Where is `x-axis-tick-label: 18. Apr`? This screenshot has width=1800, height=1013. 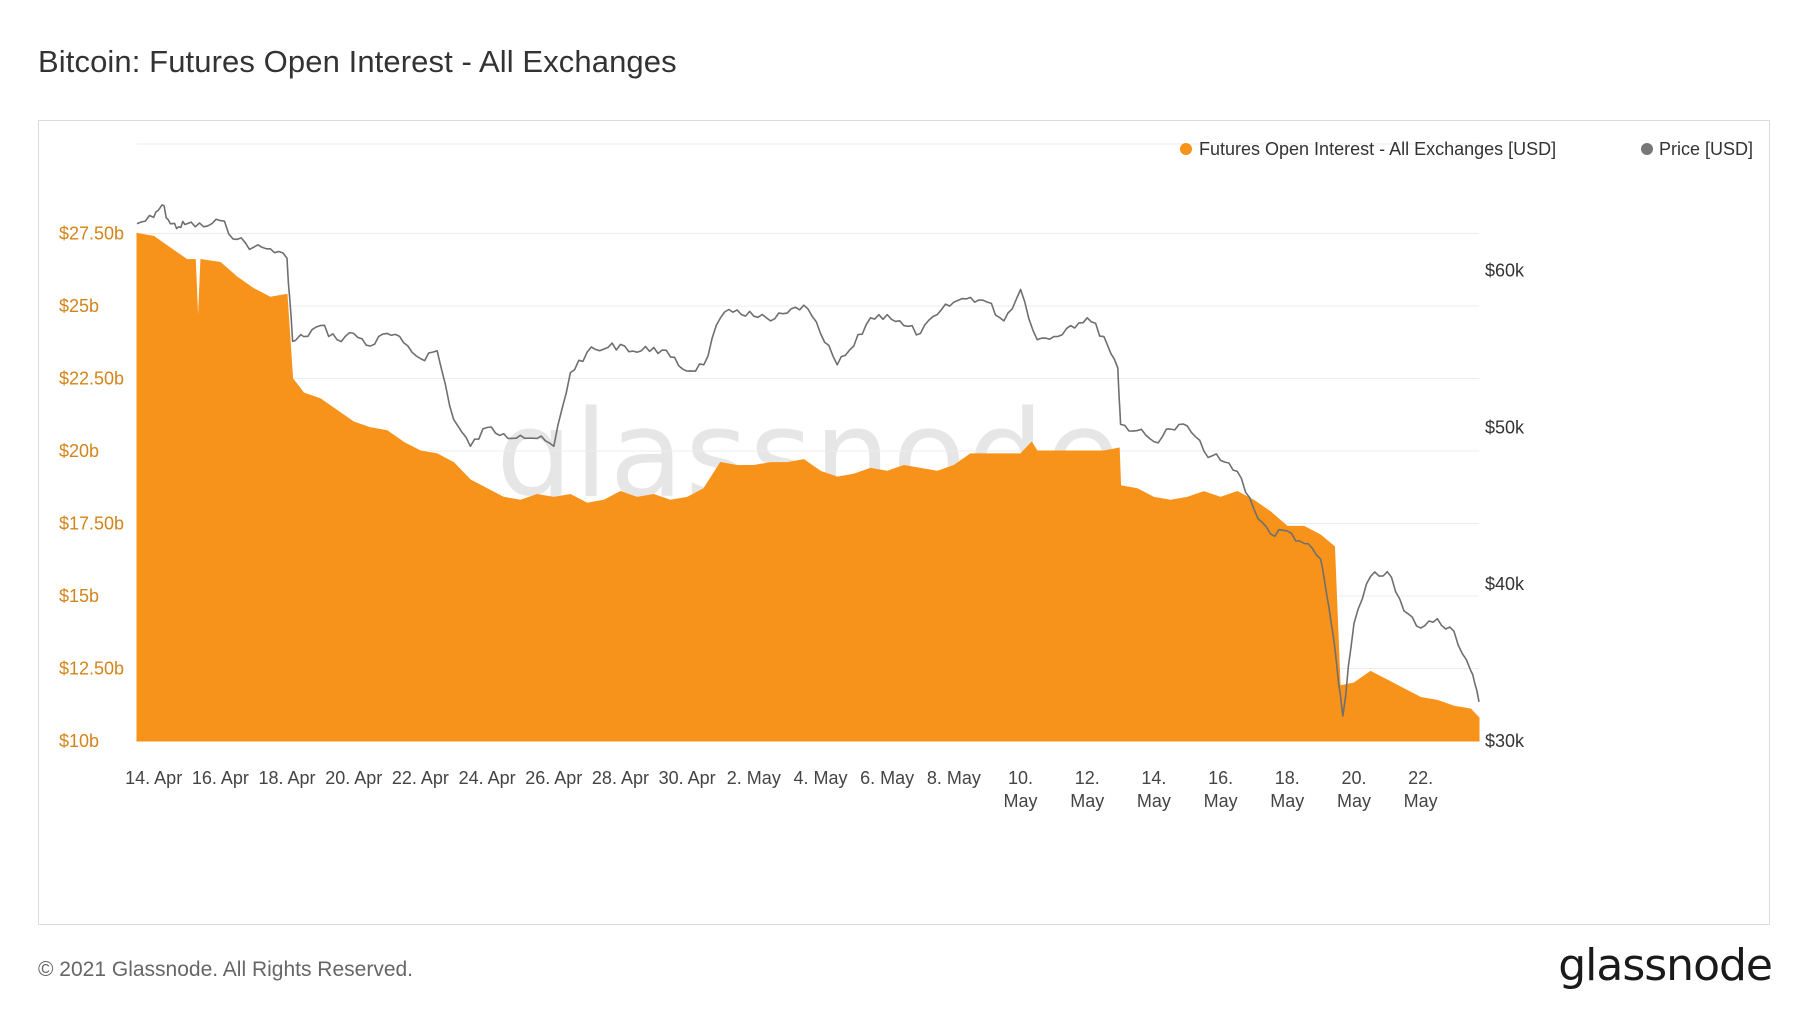
x-axis-tick-label: 18. Apr is located at coordinates (287, 778).